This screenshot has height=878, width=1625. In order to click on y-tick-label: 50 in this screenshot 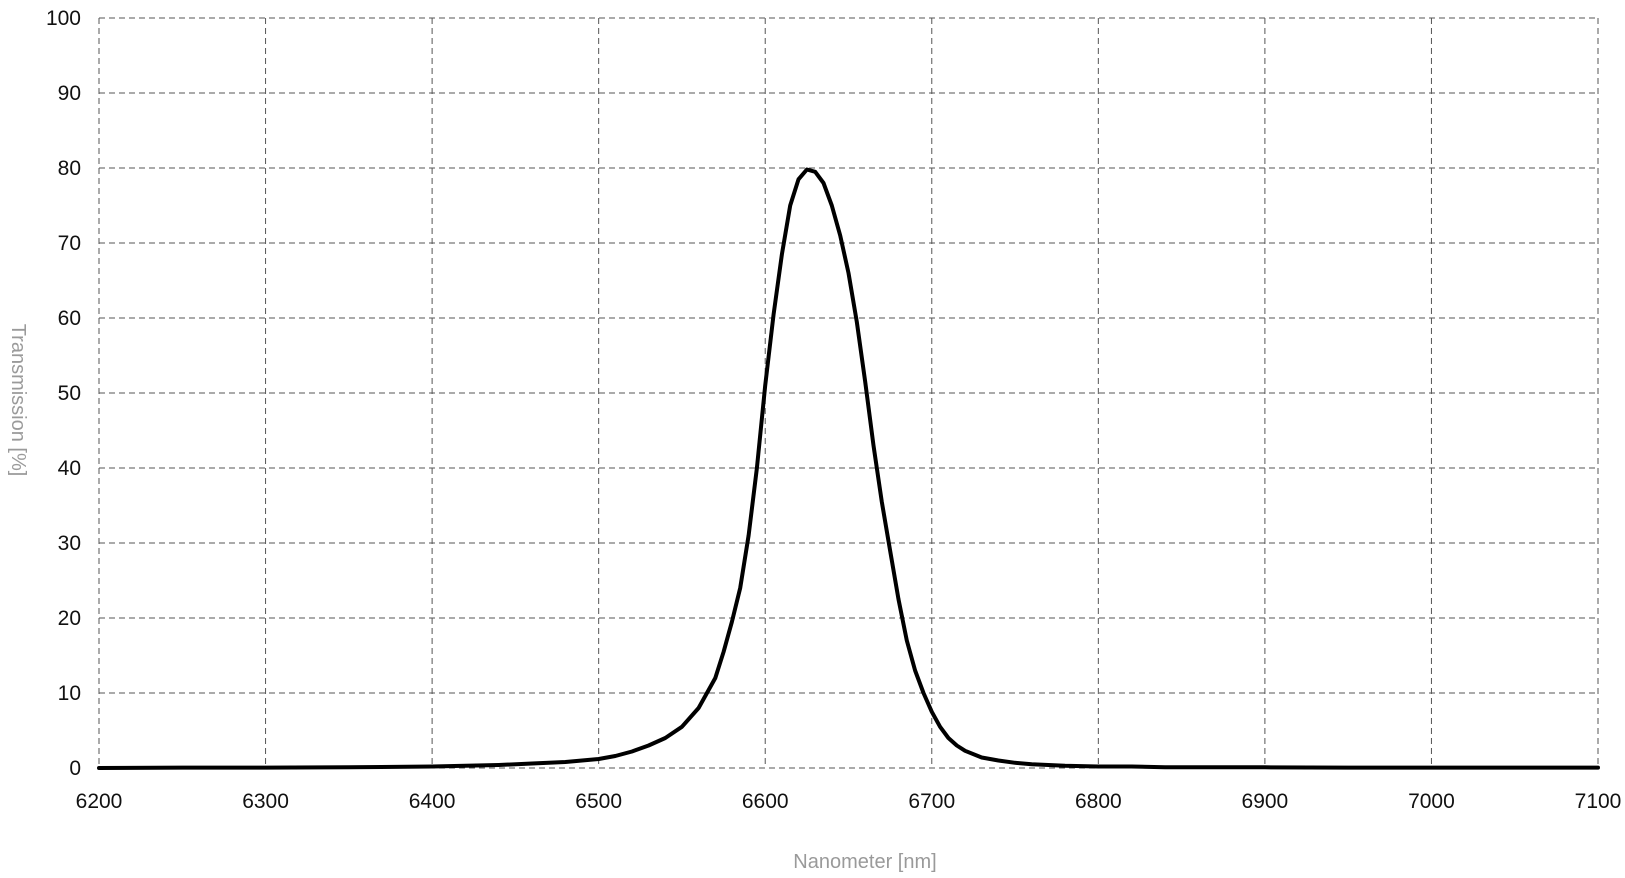, I will do `click(69, 393)`.